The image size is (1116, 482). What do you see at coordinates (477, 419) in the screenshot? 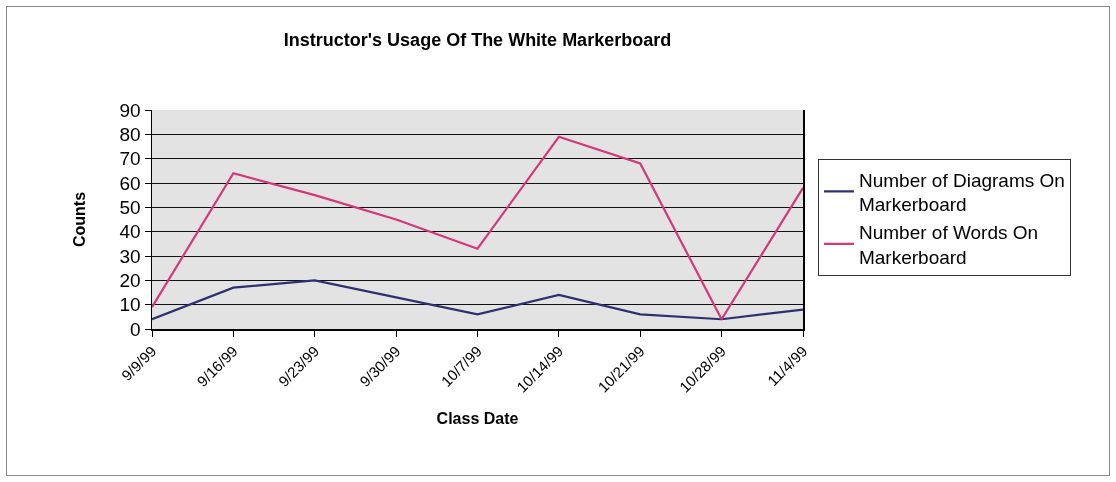
I see `x-axis-title: Class Date` at bounding box center [477, 419].